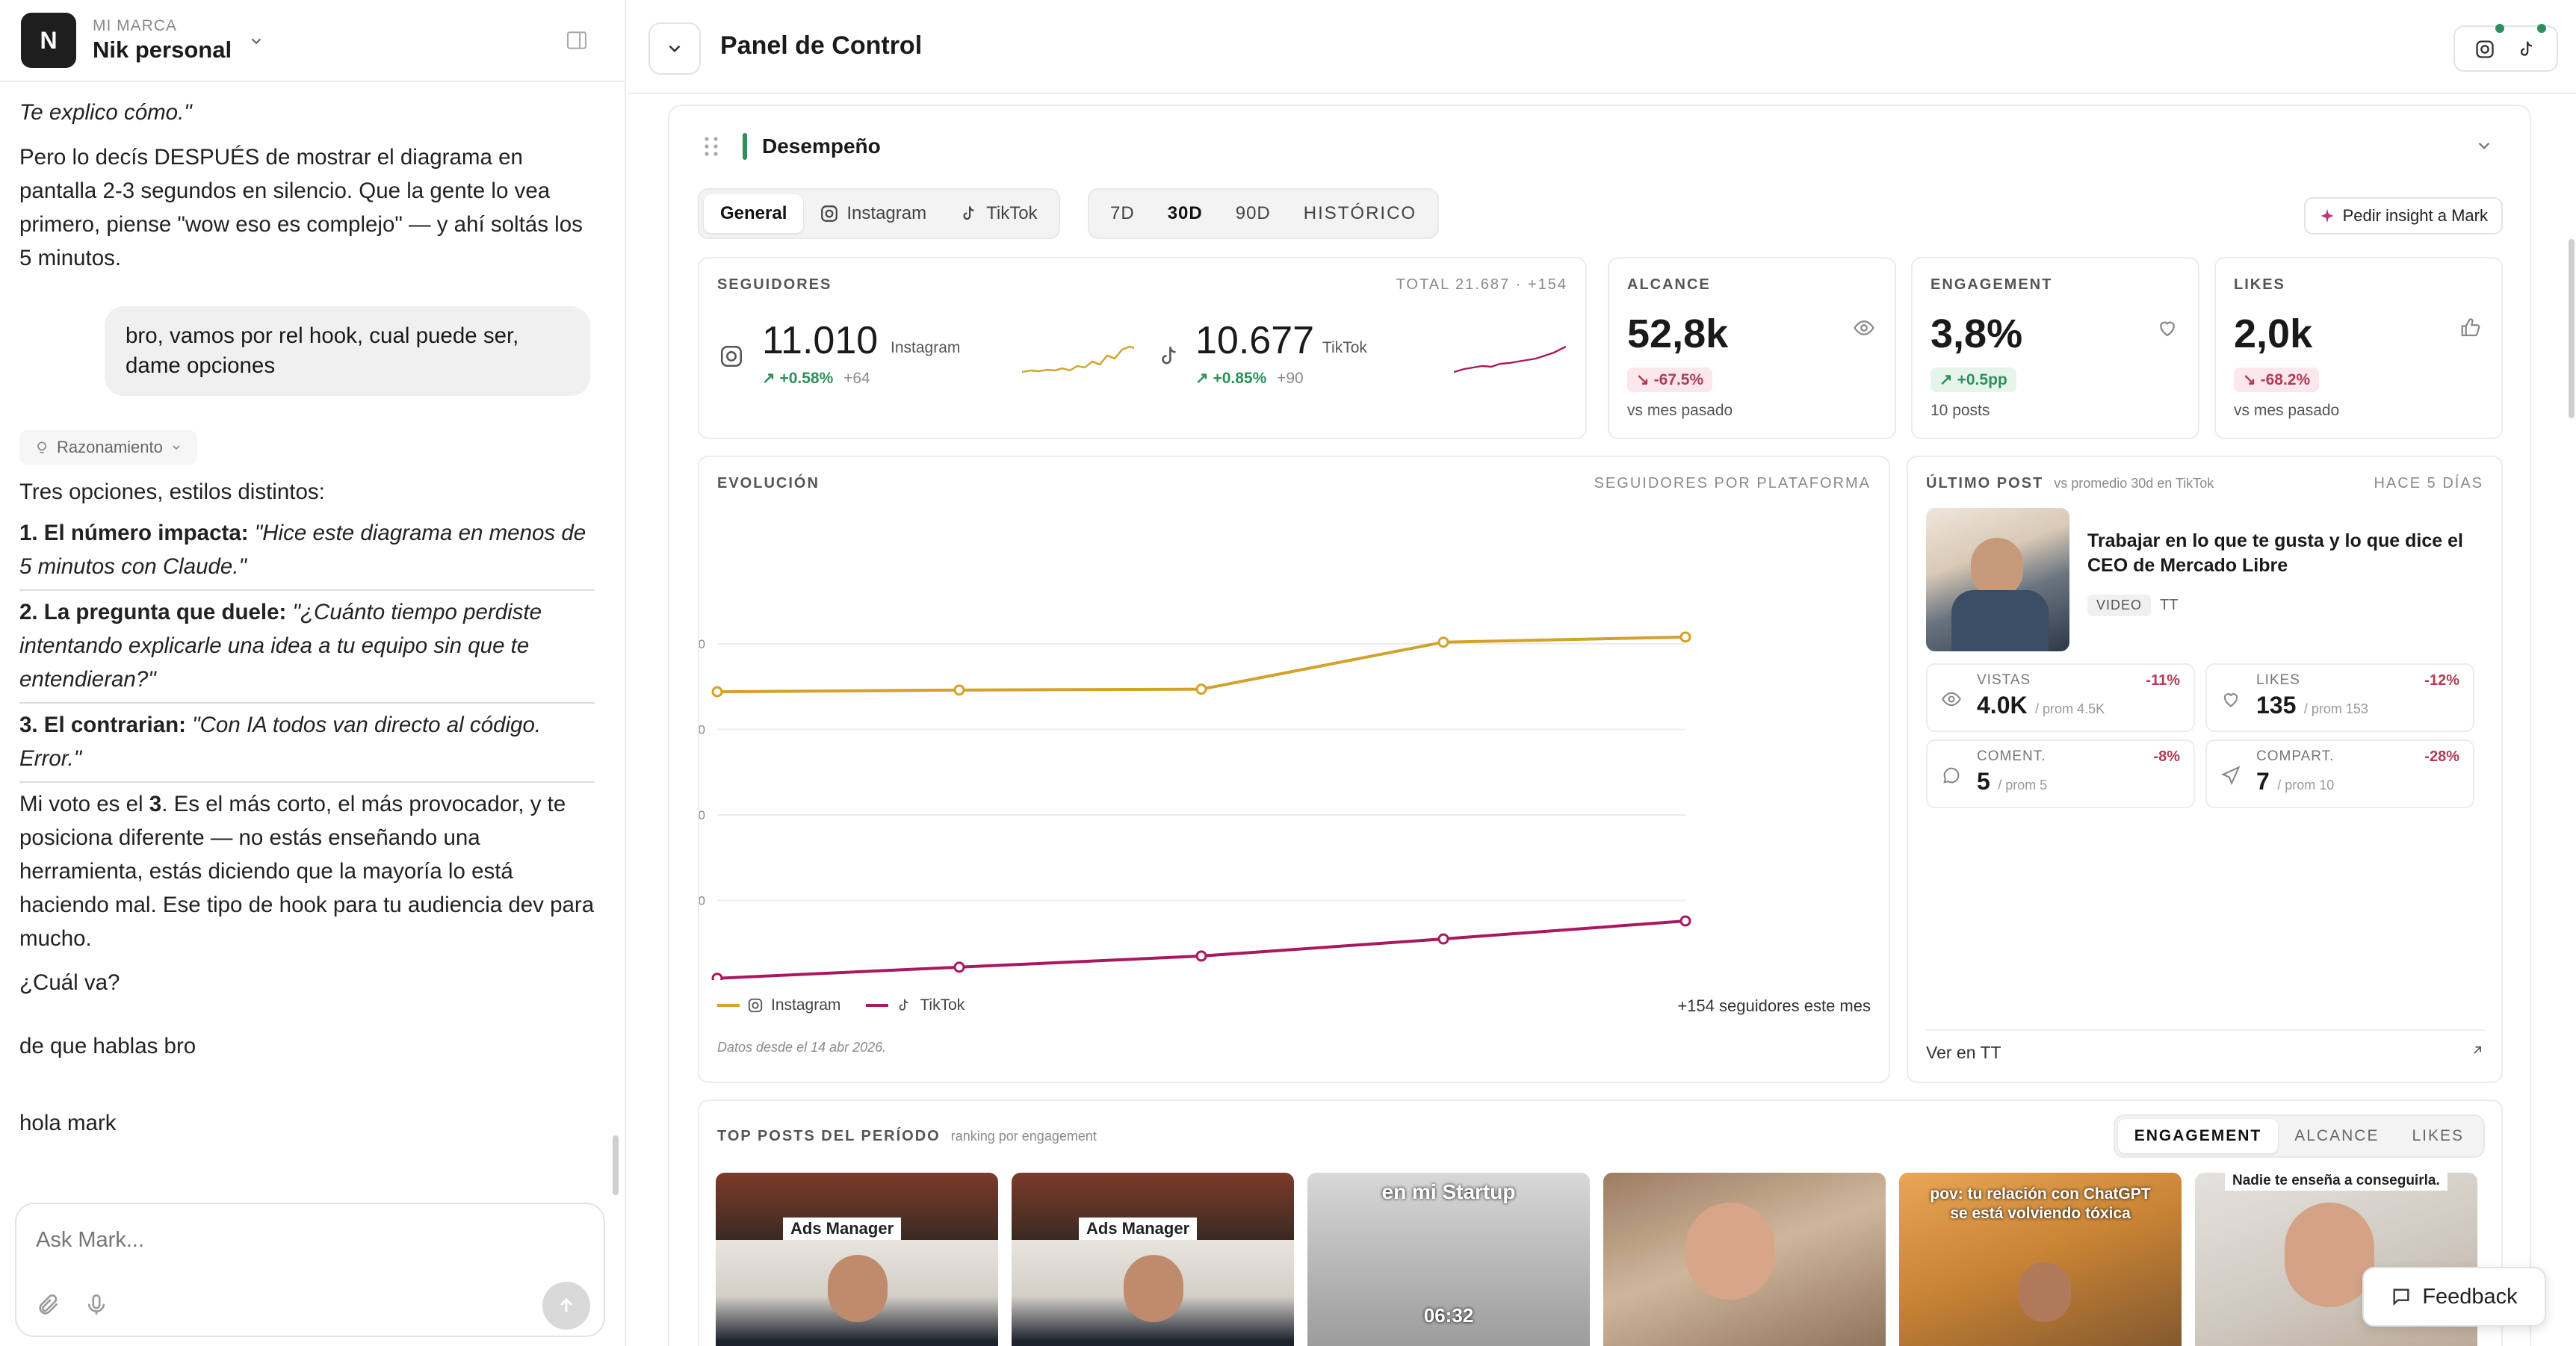 This screenshot has width=2576, height=1346. Describe the element at coordinates (2403, 216) in the screenshot. I see `insight-button: Pedir insight a Mark` at that location.